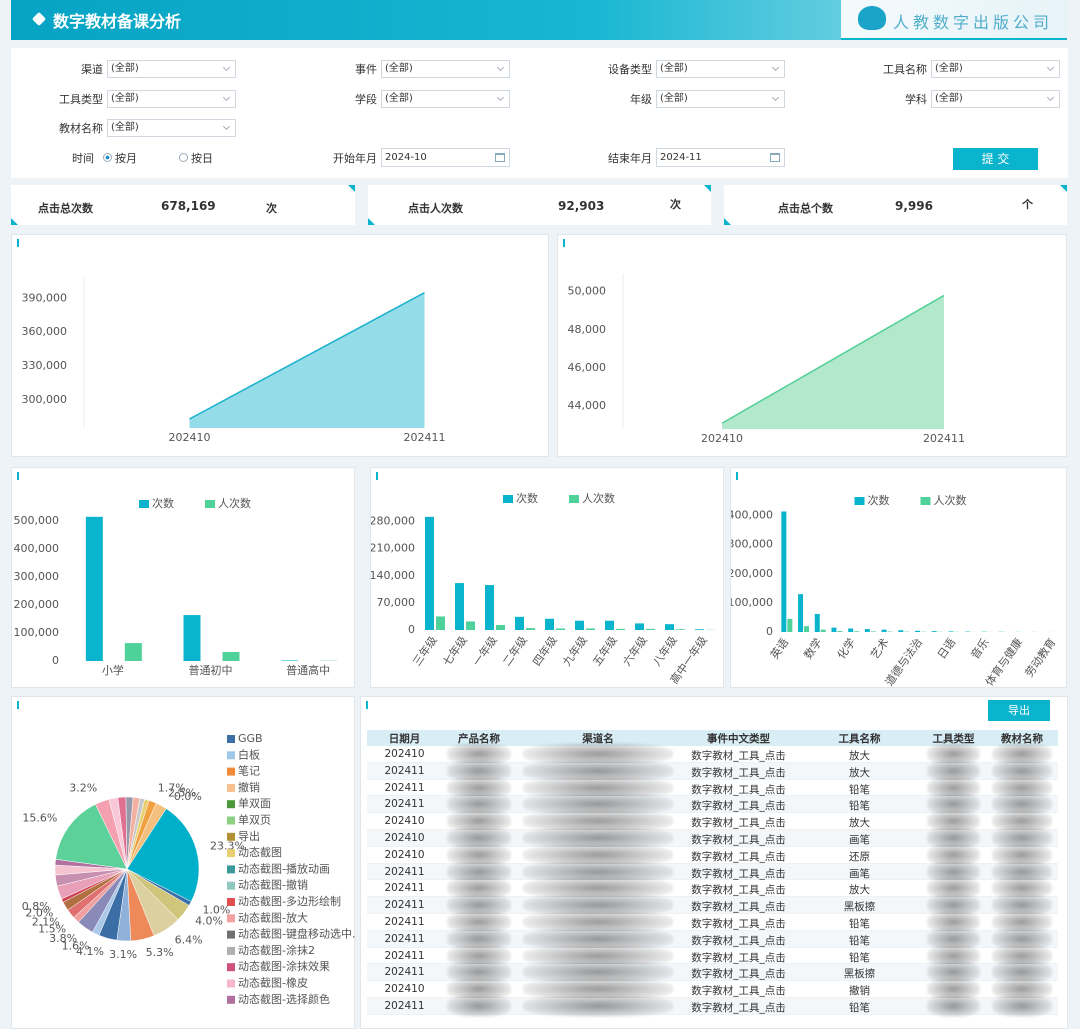  What do you see at coordinates (55, 660) in the screenshot?
I see `y-tick-label: 0` at bounding box center [55, 660].